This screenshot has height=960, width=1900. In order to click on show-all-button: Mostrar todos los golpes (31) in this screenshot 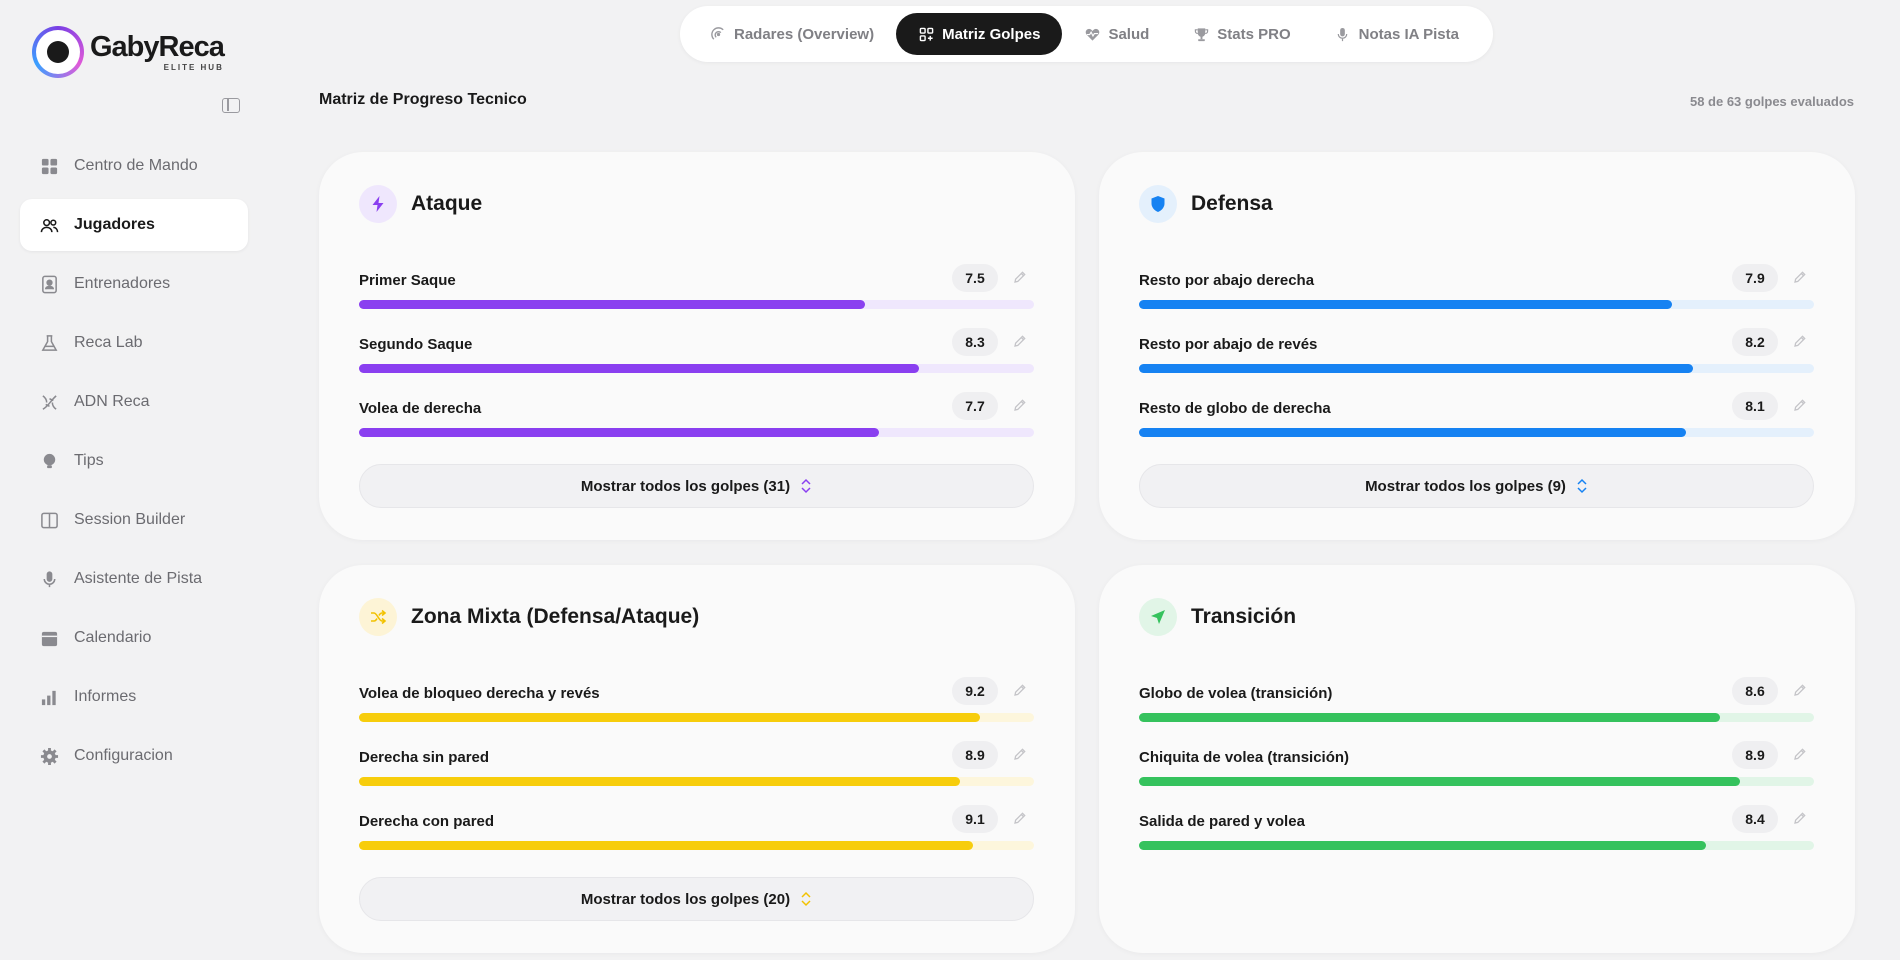, I will do `click(696, 486)`.